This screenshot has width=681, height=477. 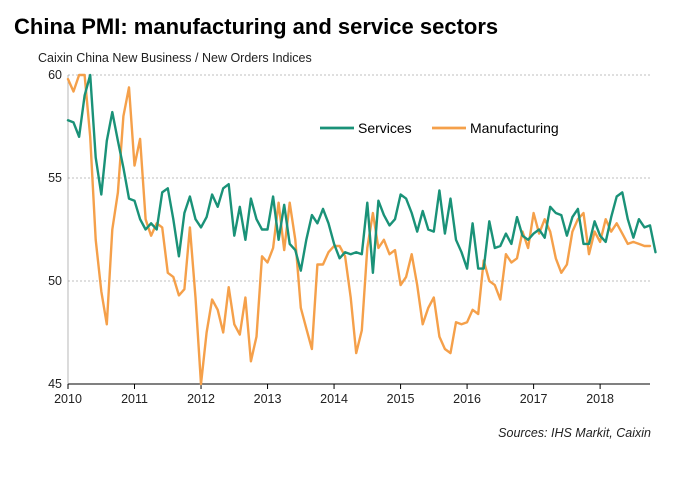 What do you see at coordinates (514, 128) in the screenshot?
I see `legend-label-manufacturing: Manufacturing` at bounding box center [514, 128].